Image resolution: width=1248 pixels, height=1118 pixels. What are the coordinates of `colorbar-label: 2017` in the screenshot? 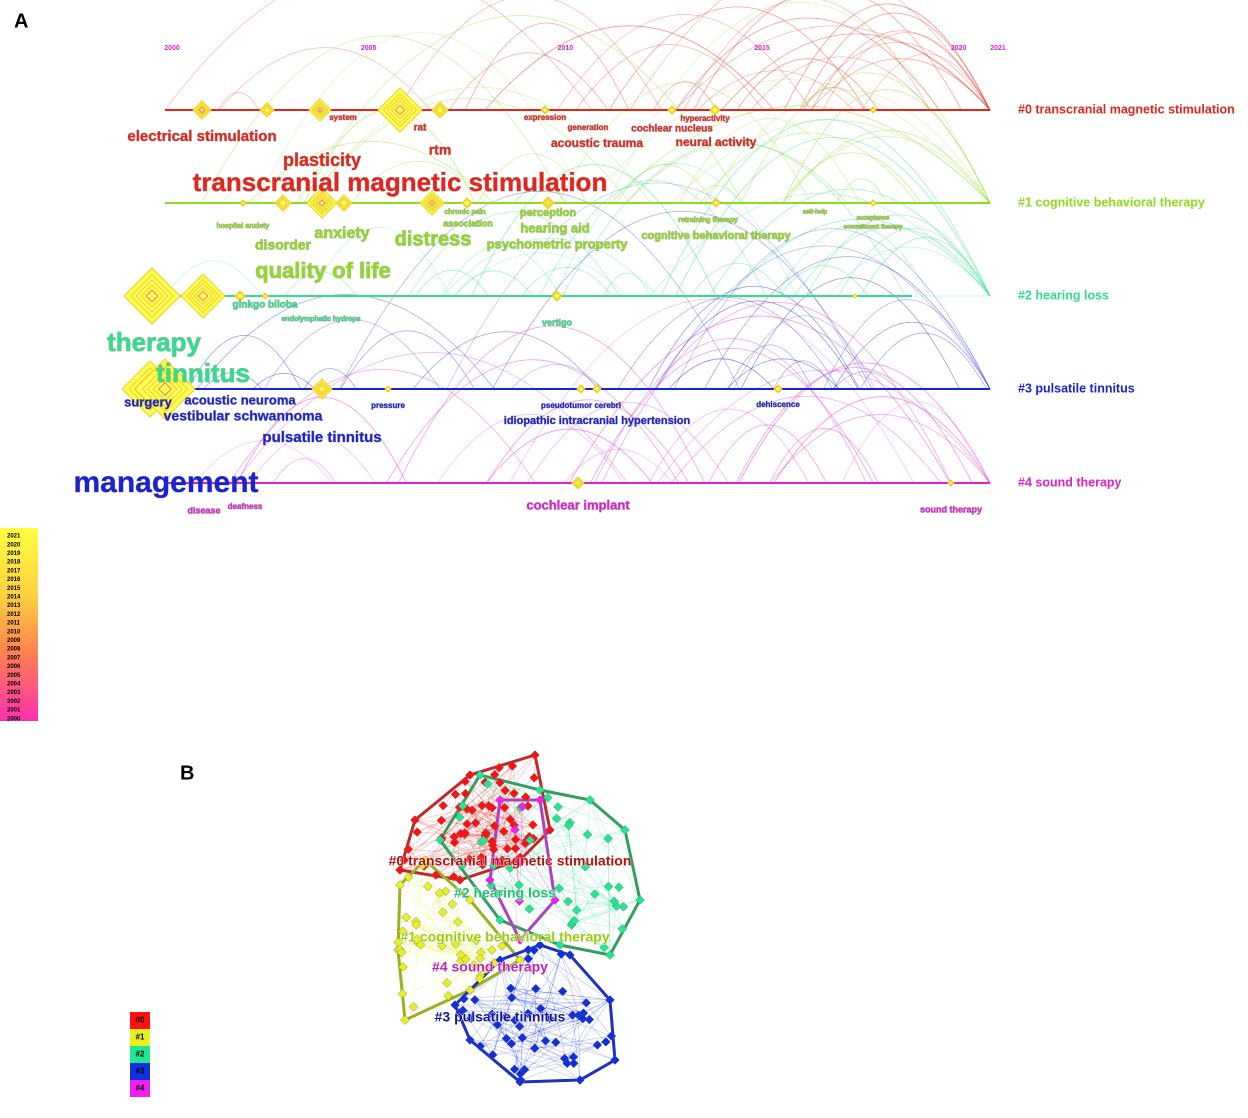 It's located at (14, 571).